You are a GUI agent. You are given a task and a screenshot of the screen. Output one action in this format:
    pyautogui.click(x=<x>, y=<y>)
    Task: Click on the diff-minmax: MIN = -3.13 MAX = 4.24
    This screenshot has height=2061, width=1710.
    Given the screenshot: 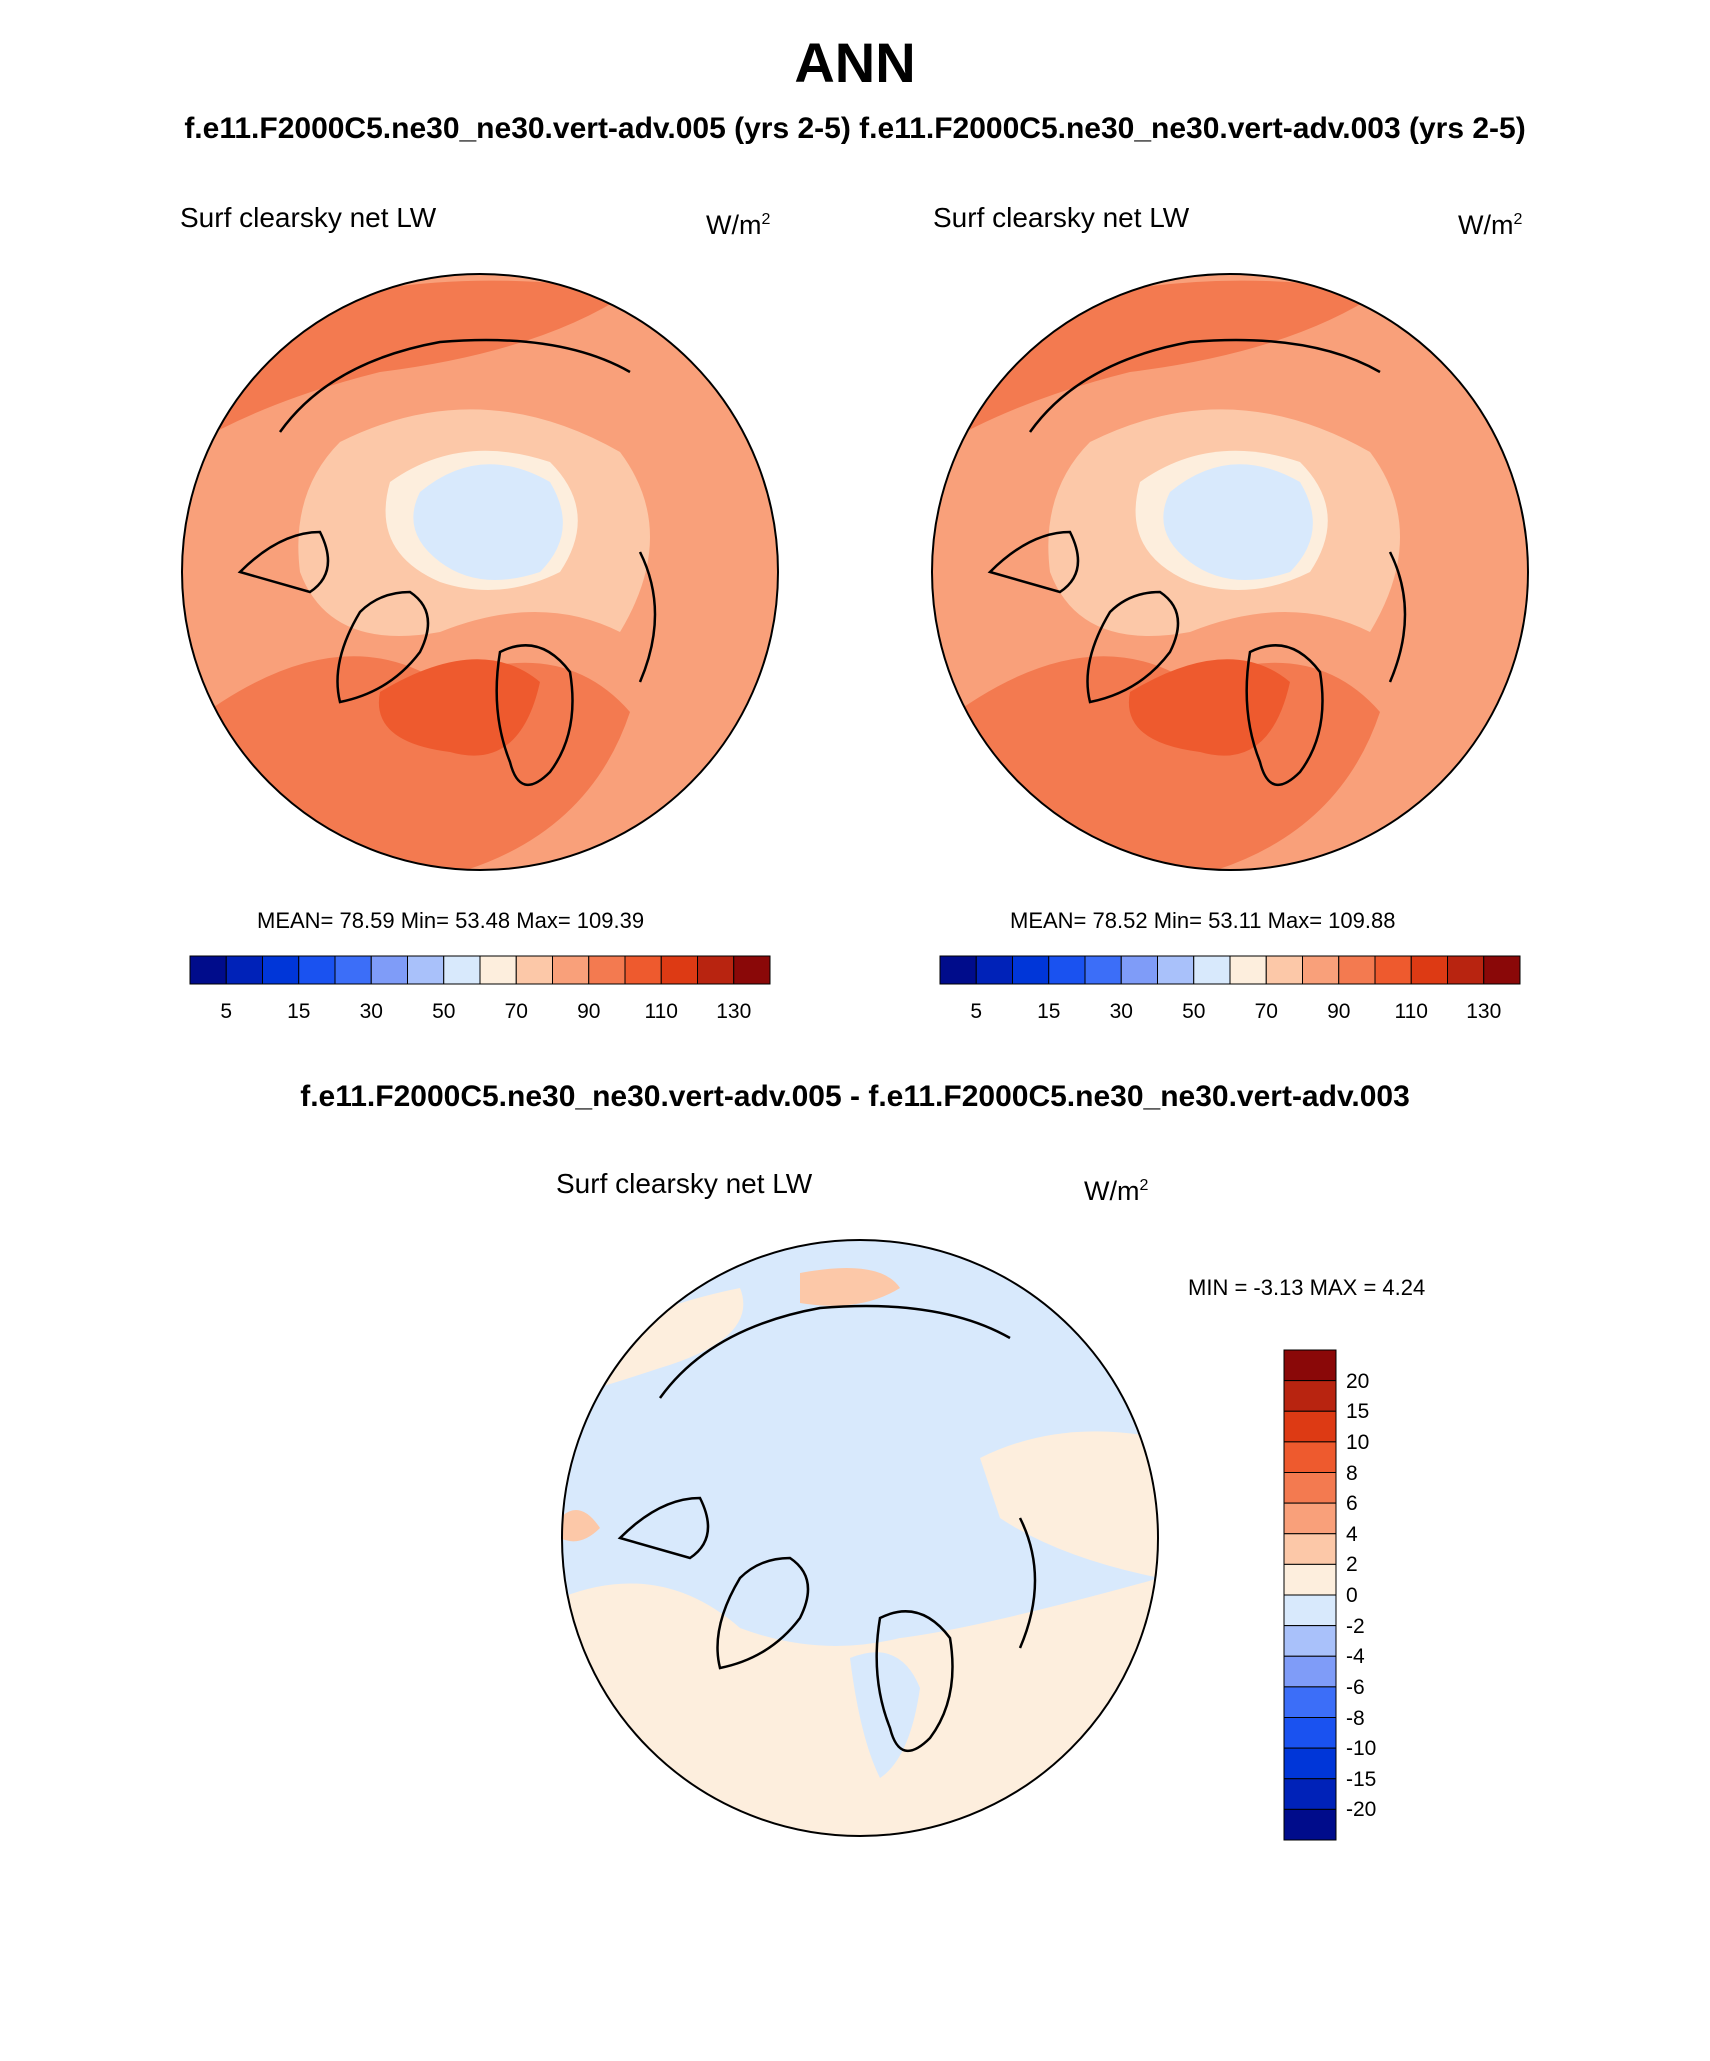 What is the action you would take?
    pyautogui.click(x=1307, y=1287)
    